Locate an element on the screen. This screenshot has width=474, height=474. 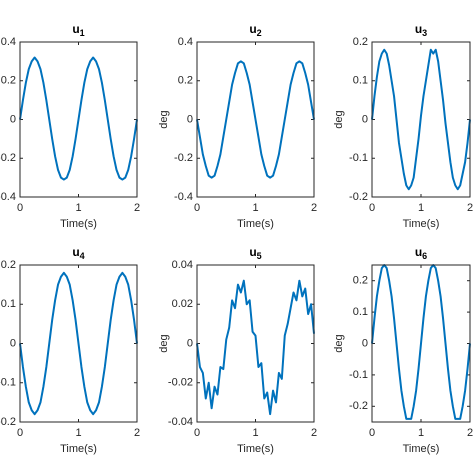
subplot-title: u3 is located at coordinates (421, 30).